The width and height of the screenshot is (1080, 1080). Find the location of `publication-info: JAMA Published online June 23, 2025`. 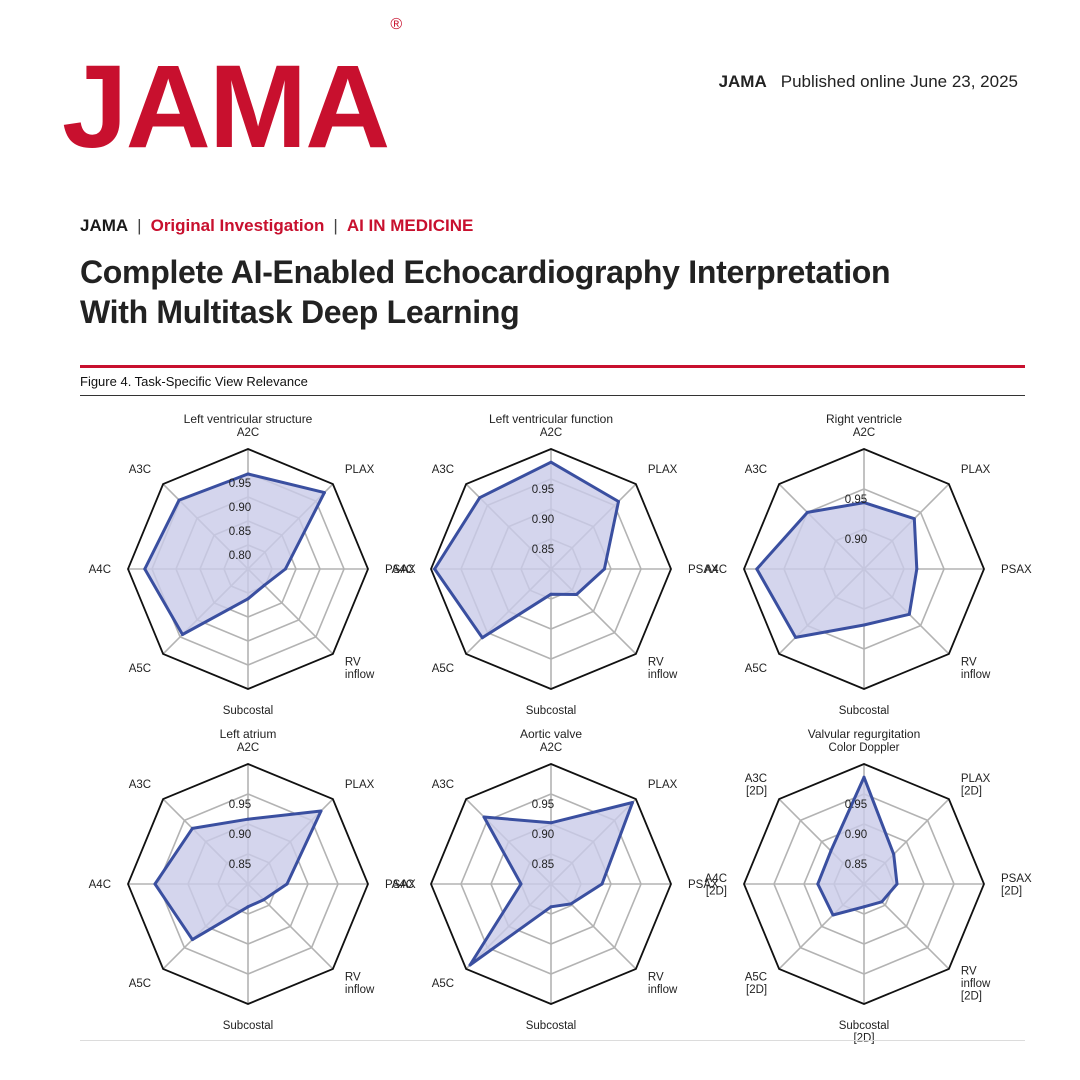

publication-info: JAMA Published online June 23, 2025 is located at coordinates (868, 82).